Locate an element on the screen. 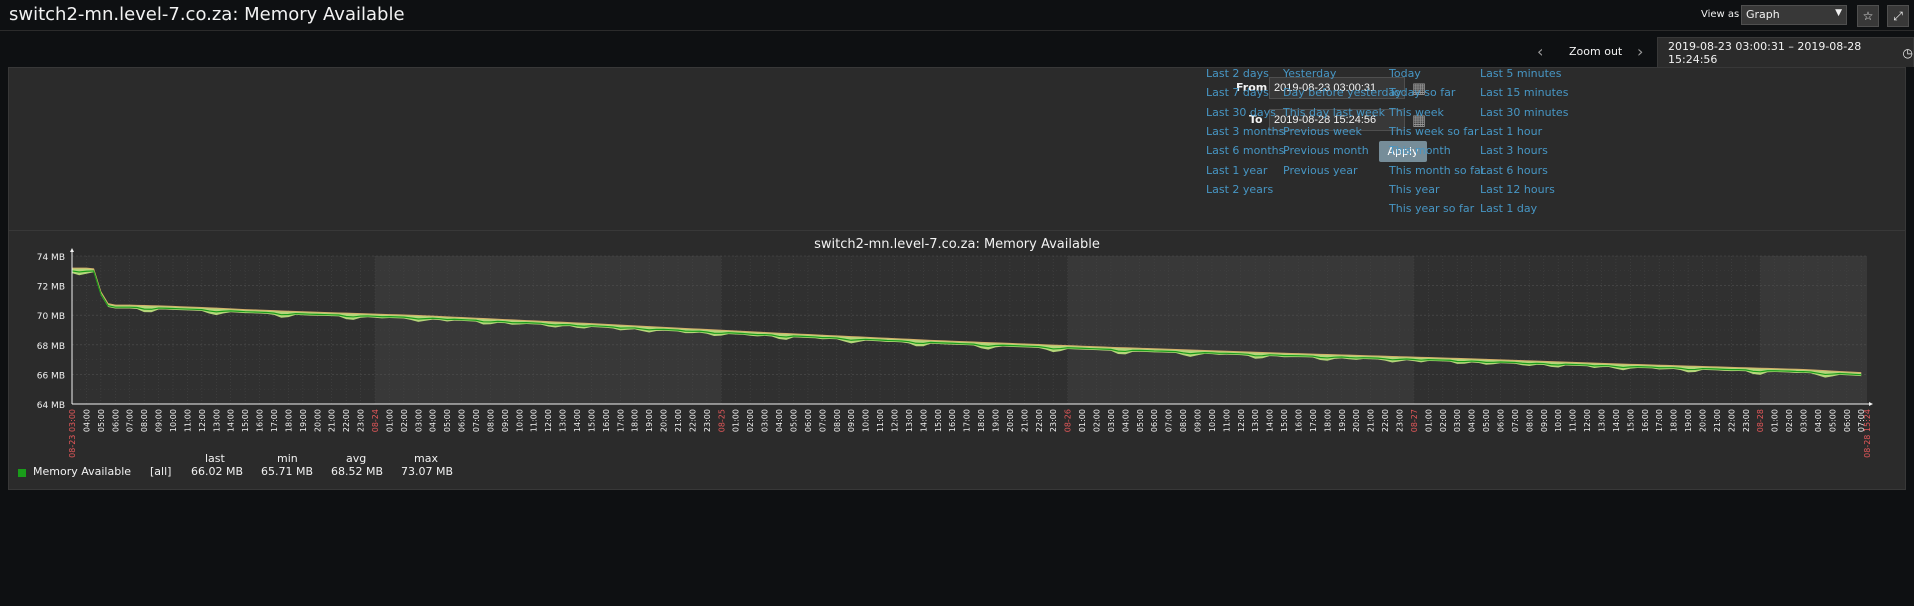 Image resolution: width=1914 pixels, height=606 pixels. y-tick-label: 64 MB is located at coordinates (51, 406).